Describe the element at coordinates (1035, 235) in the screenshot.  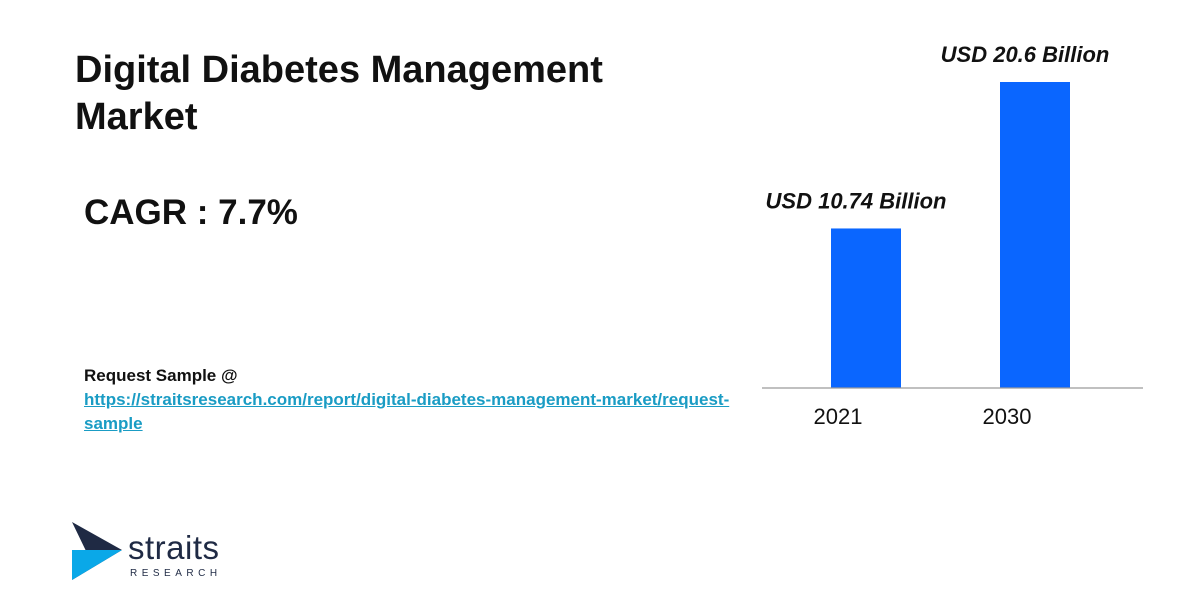
I see `bar-2030` at that location.